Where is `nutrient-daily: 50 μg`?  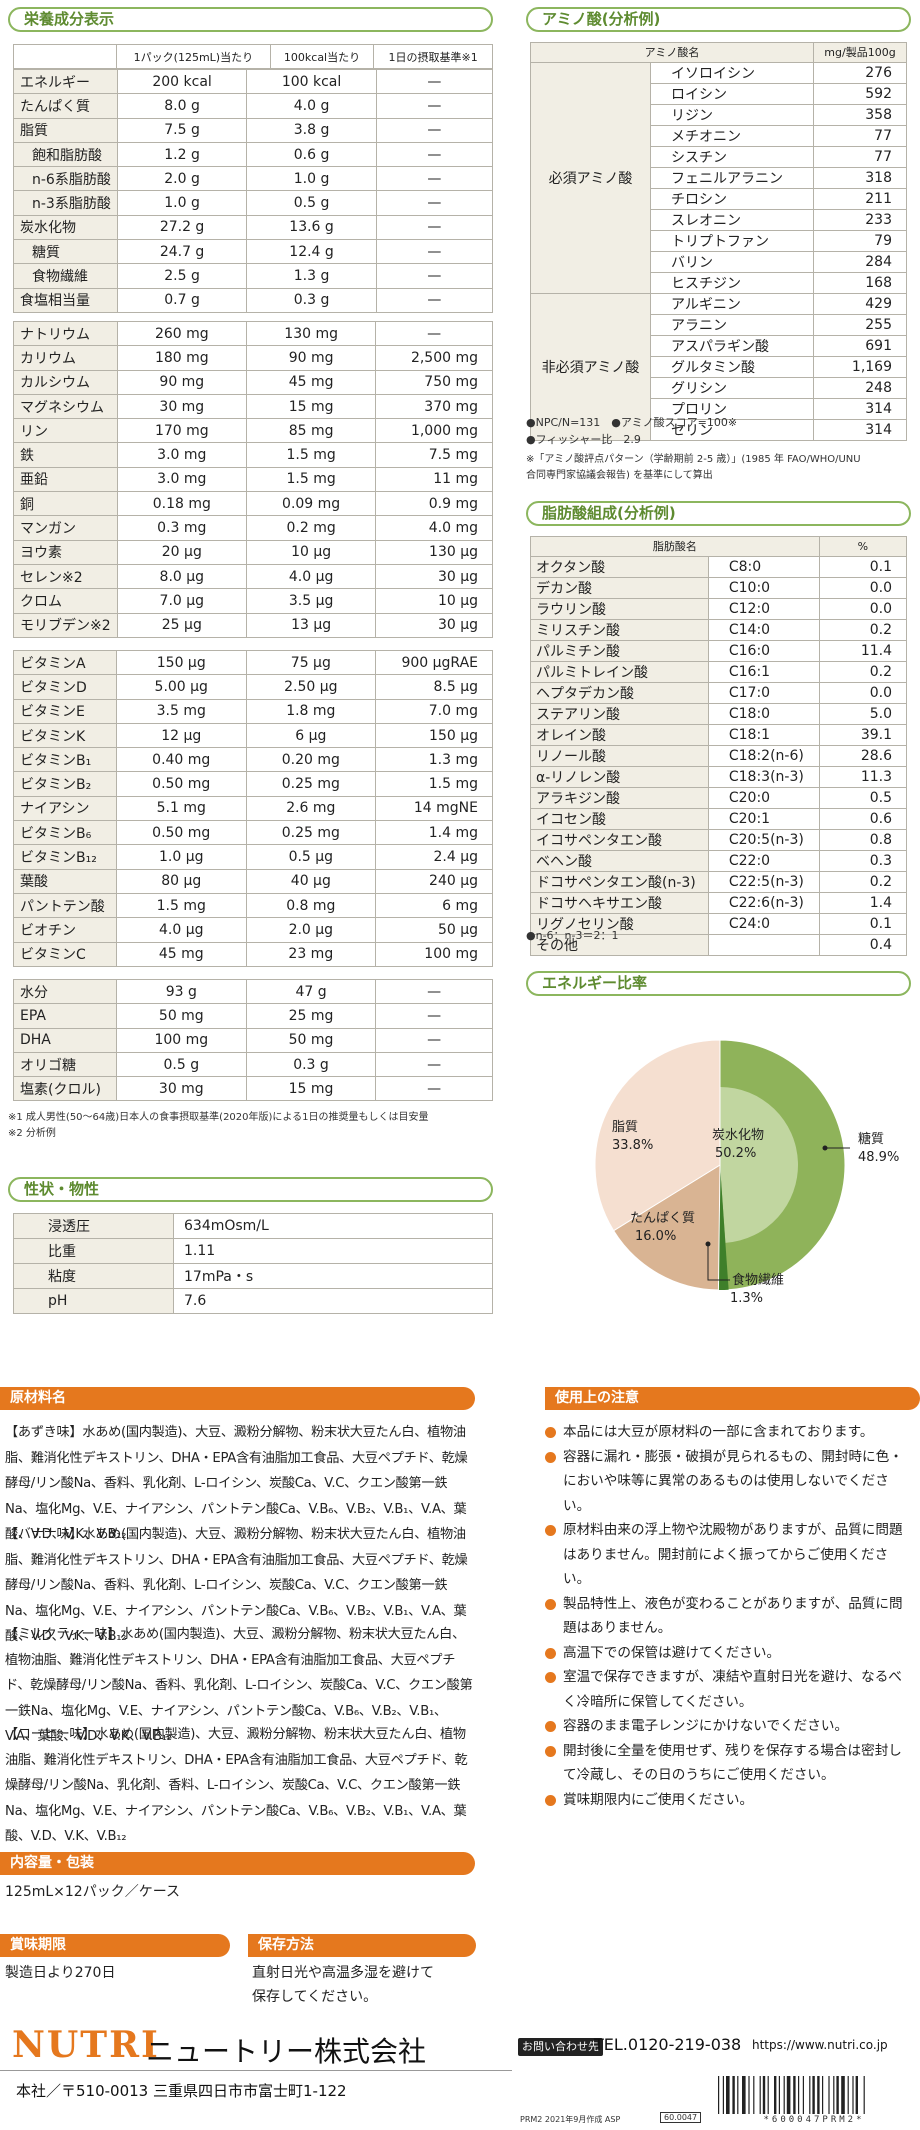
nutrient-daily: 50 μg is located at coordinates (434, 930).